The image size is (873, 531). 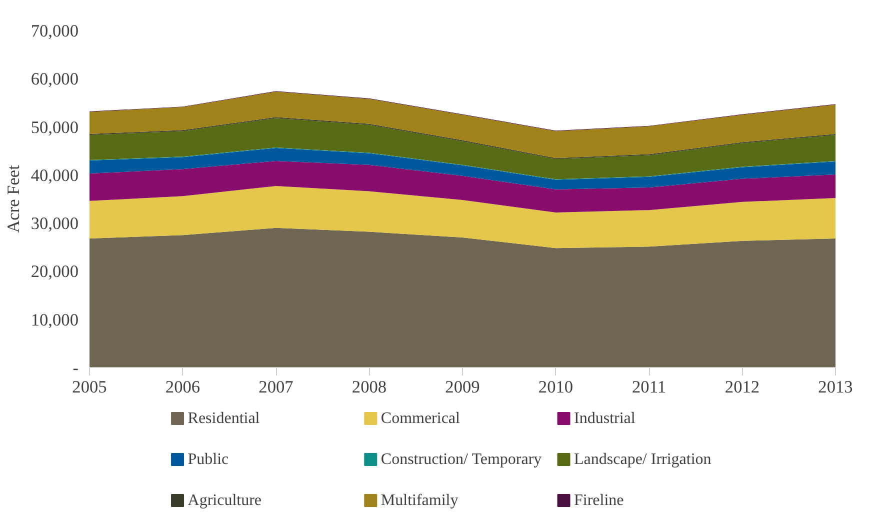 I want to click on legend-label: Residential, so click(x=224, y=418).